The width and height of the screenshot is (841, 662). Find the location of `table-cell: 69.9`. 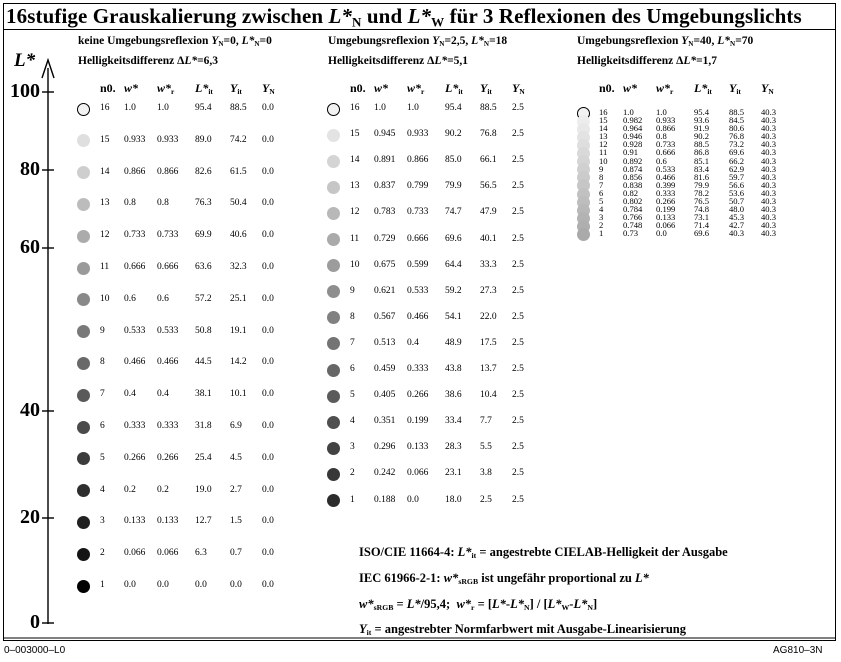

table-cell: 69.9 is located at coordinates (203, 235).